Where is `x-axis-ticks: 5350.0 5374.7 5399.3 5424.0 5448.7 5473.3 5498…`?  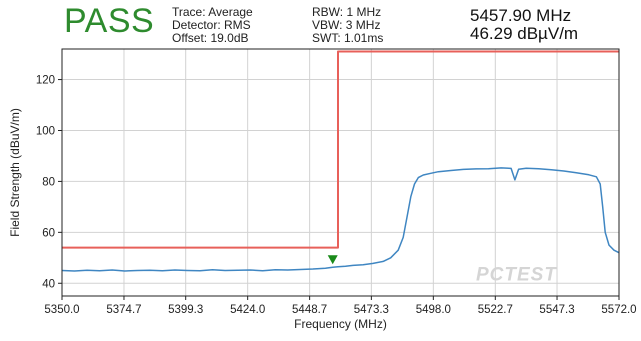 x-axis-ticks: 5350.0 5374.7 5399.3 5424.0 5448.7 5473.3 5498… is located at coordinates (340, 306).